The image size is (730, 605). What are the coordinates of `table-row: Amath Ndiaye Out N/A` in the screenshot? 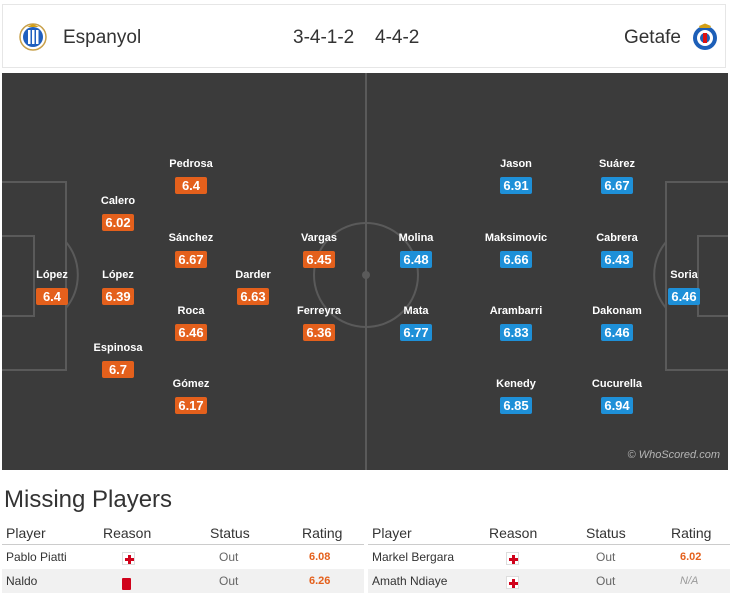 It's located at (549, 581).